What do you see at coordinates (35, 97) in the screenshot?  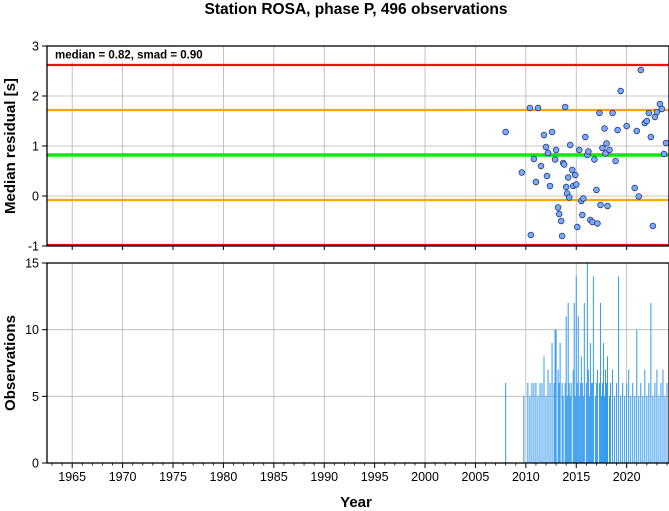 I see `y-tick-label: 2` at bounding box center [35, 97].